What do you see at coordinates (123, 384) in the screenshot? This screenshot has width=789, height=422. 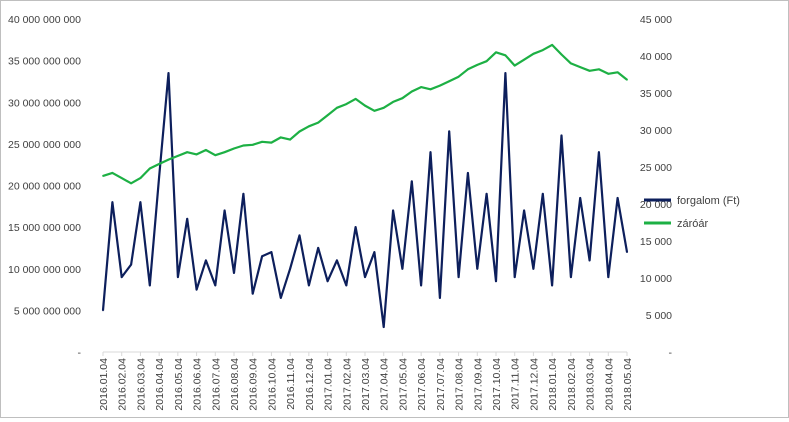 I see `x-tick-label: 2016.02.04` at bounding box center [123, 384].